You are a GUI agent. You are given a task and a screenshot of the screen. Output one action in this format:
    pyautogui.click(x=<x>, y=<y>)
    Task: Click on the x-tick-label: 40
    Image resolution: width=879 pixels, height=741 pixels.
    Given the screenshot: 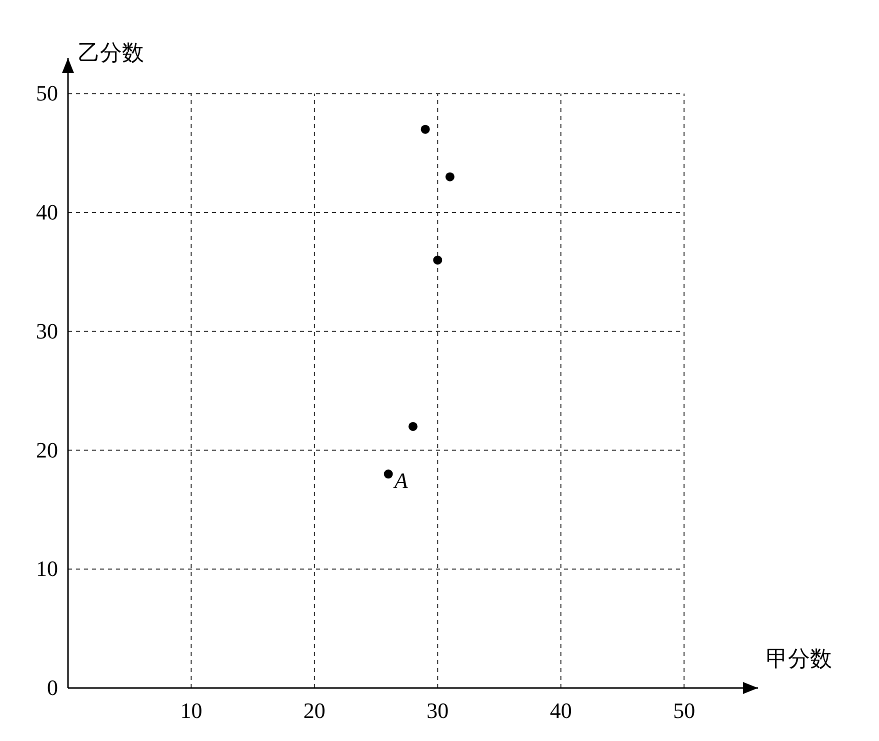 What is the action you would take?
    pyautogui.click(x=561, y=710)
    